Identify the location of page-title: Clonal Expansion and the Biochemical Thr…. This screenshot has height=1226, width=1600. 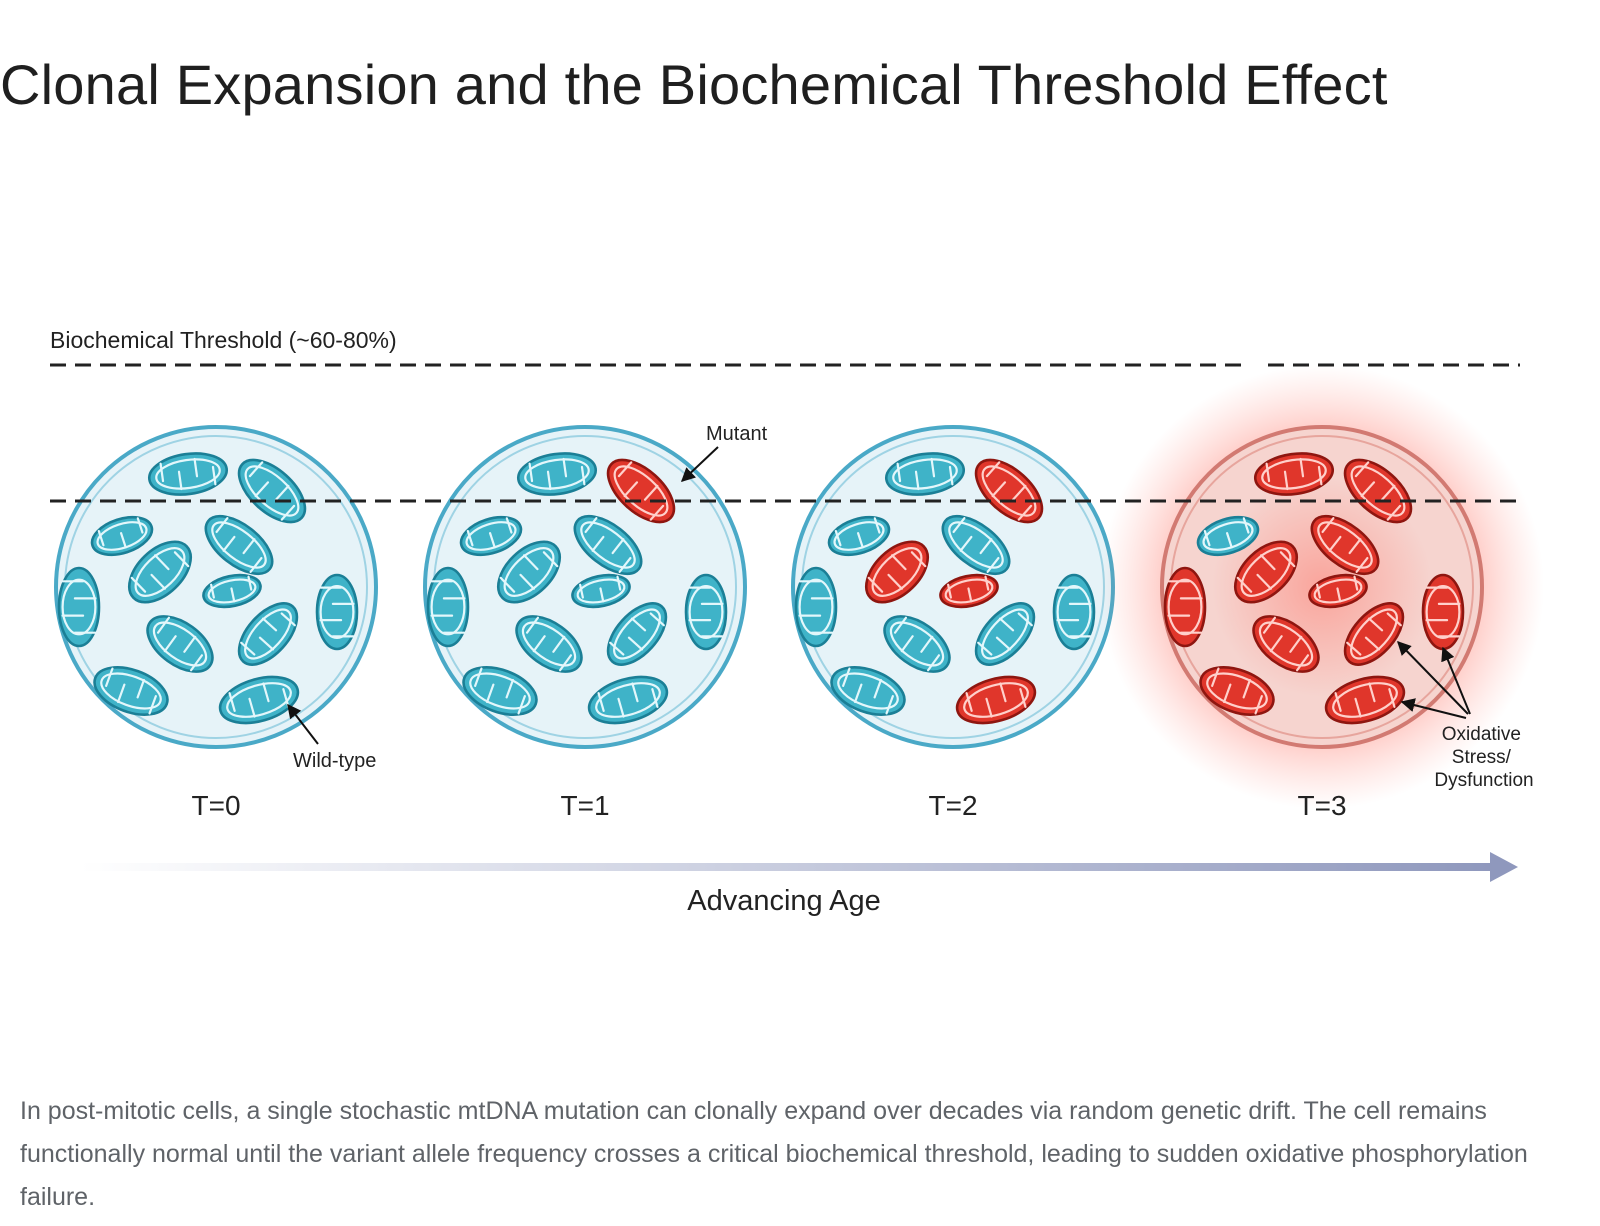
(694, 84).